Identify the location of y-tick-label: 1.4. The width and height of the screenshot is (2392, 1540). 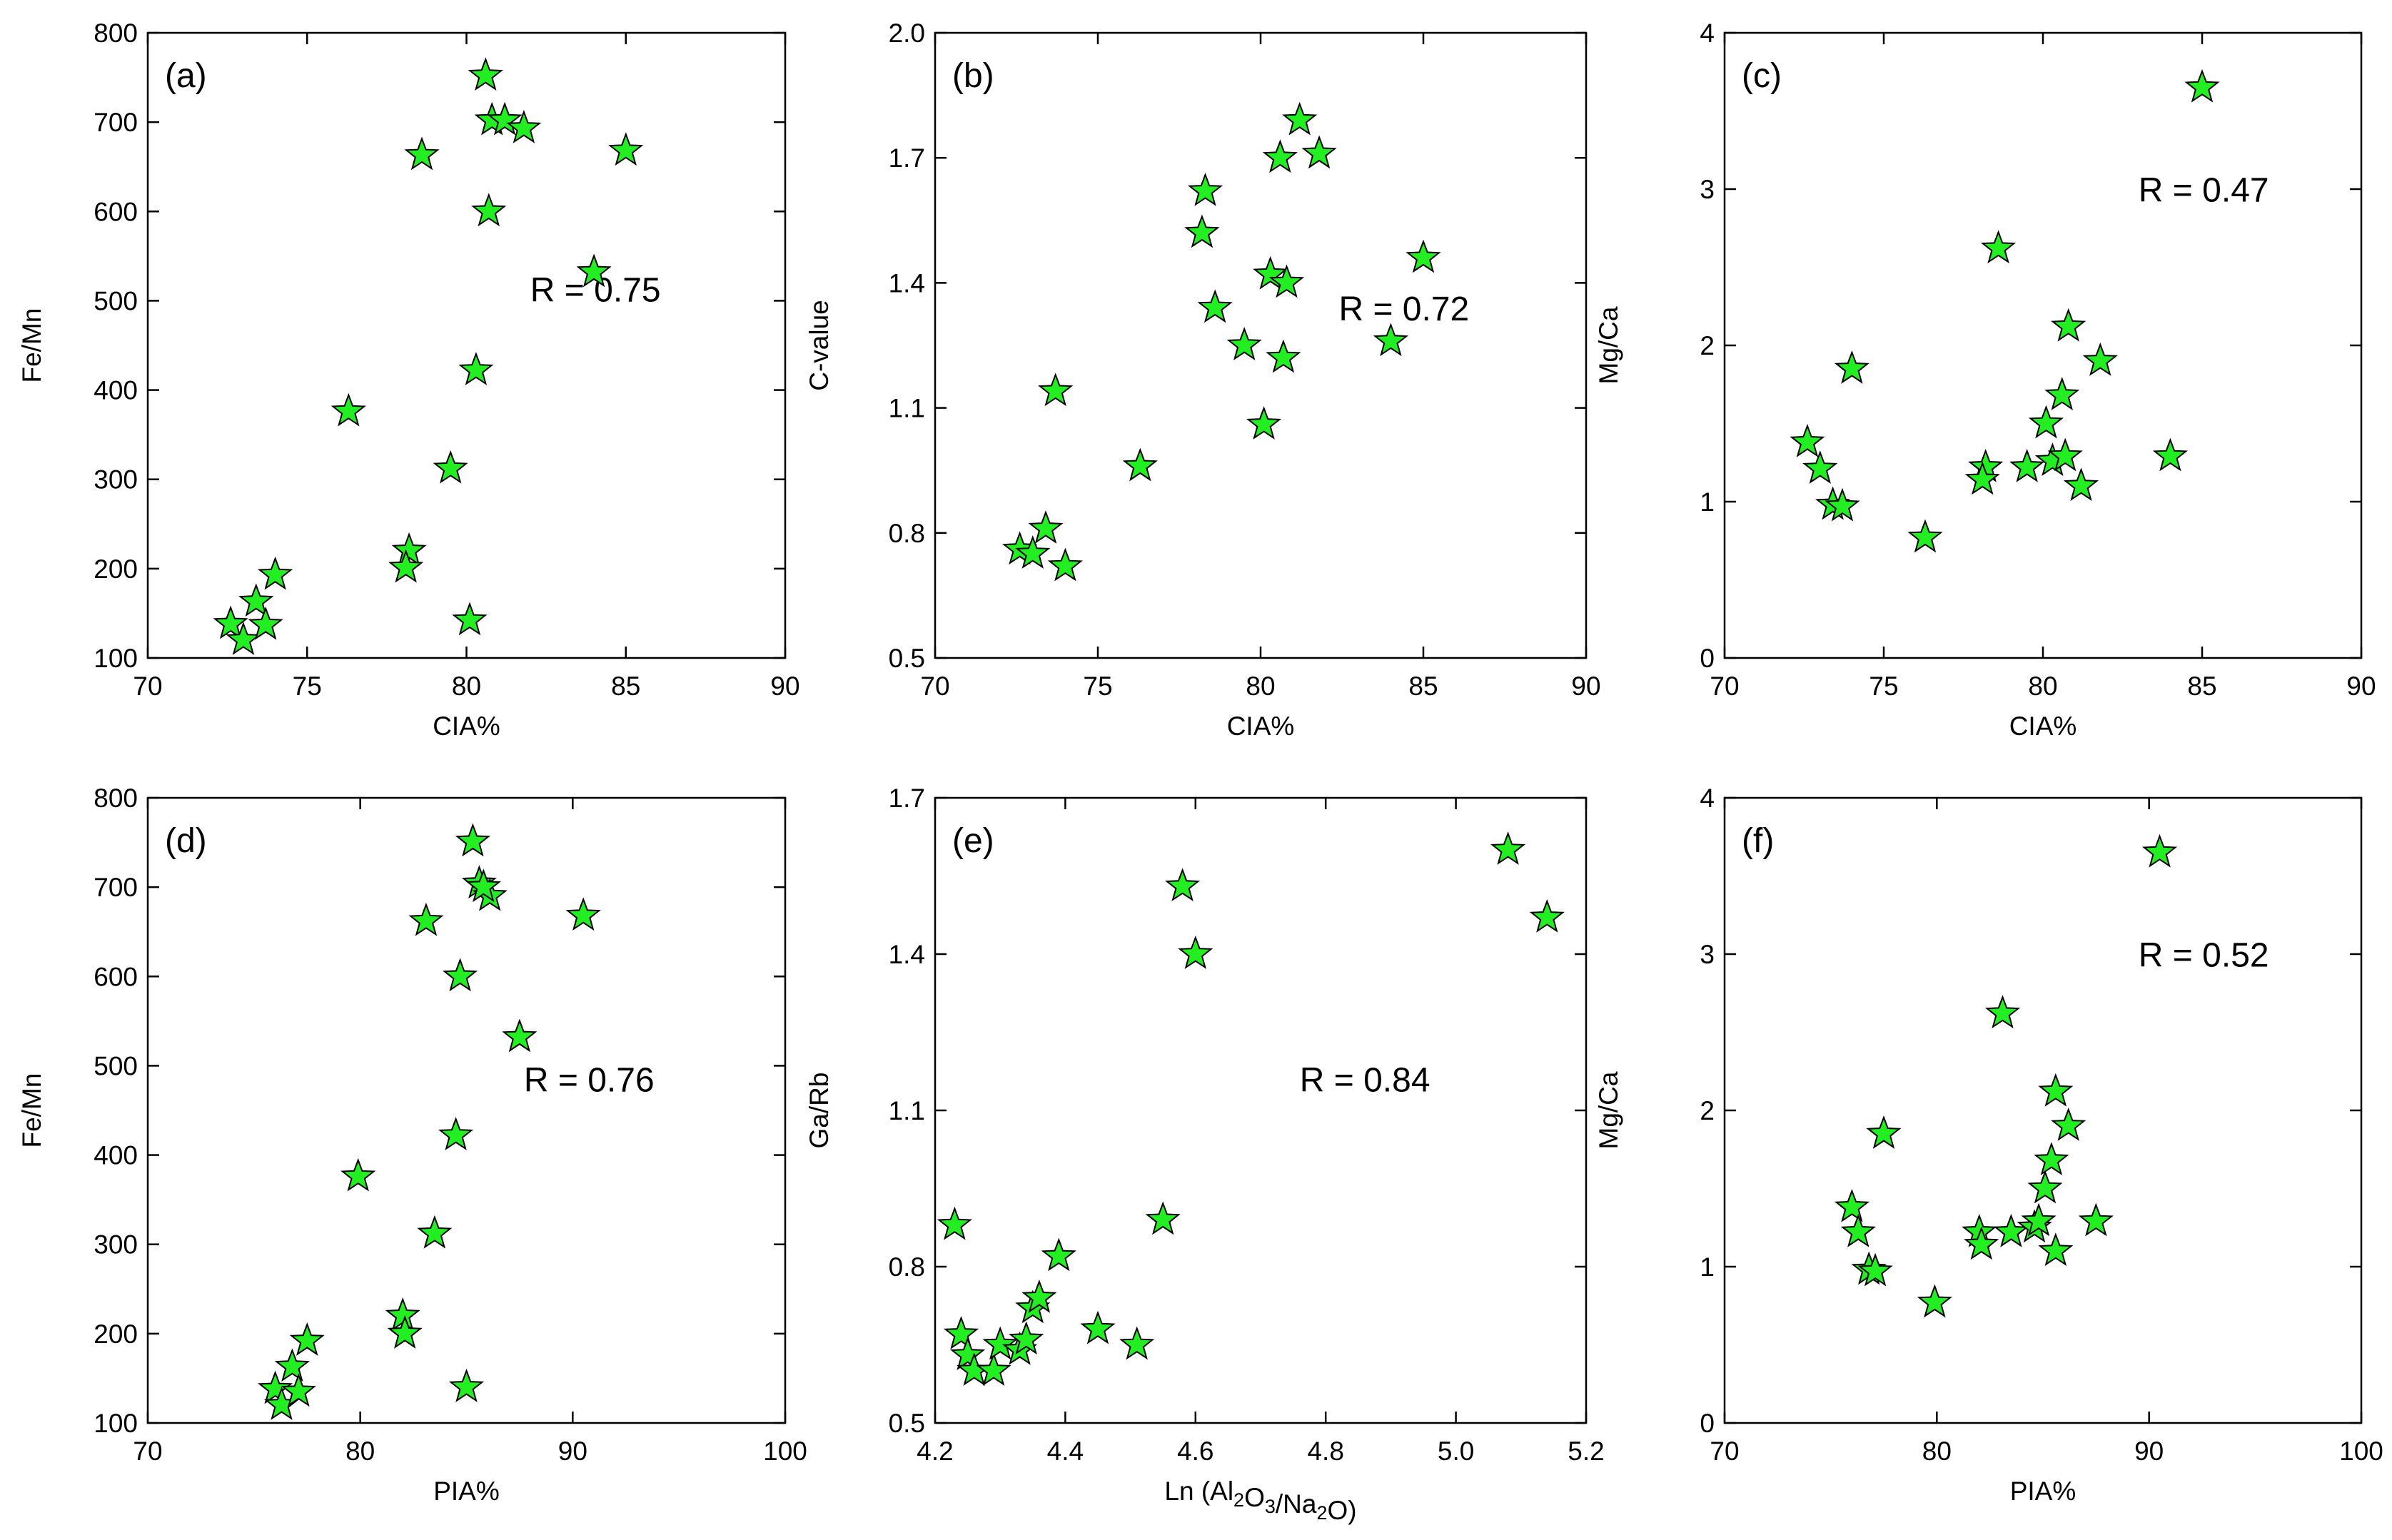
(907, 283).